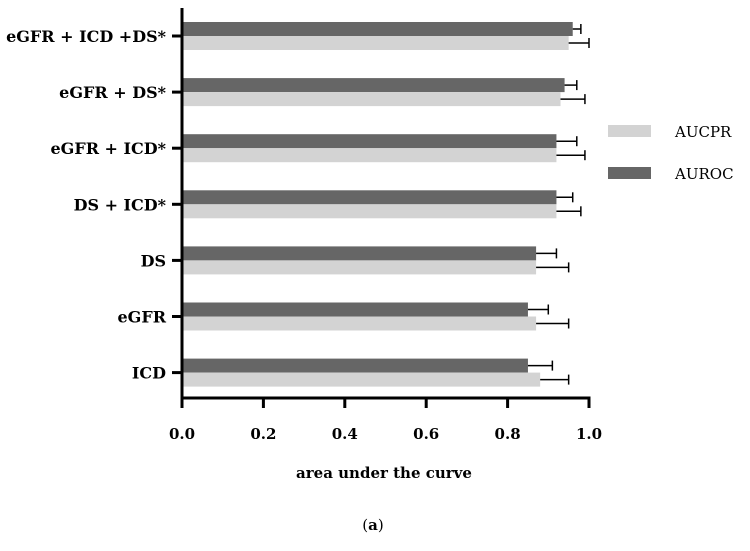 The height and width of the screenshot is (551, 750). I want to click on y-tick-label-4: DS, so click(153, 260).